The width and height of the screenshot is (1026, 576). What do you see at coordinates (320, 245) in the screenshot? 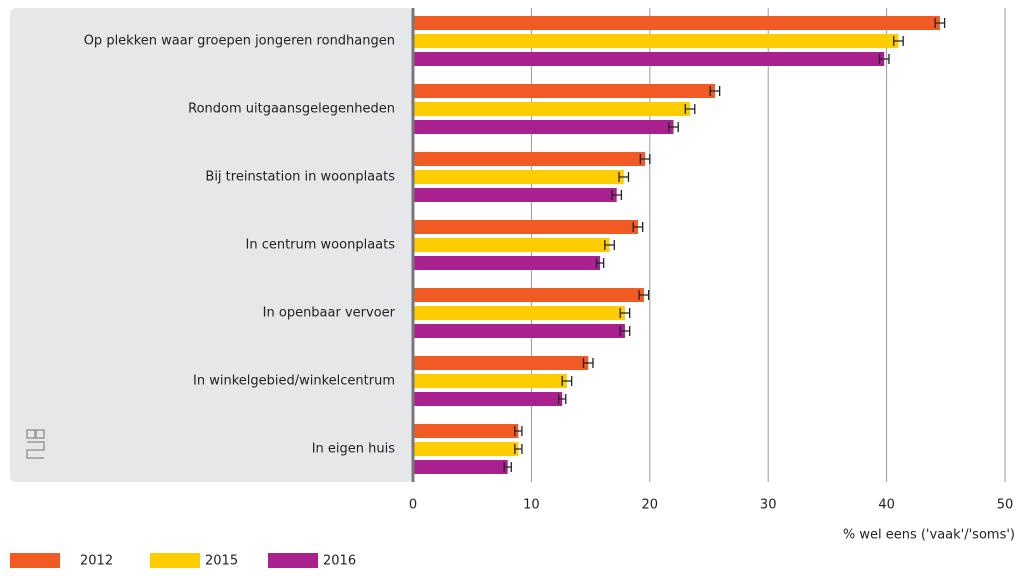
I see `category-label: In centrum woonplaats` at bounding box center [320, 245].